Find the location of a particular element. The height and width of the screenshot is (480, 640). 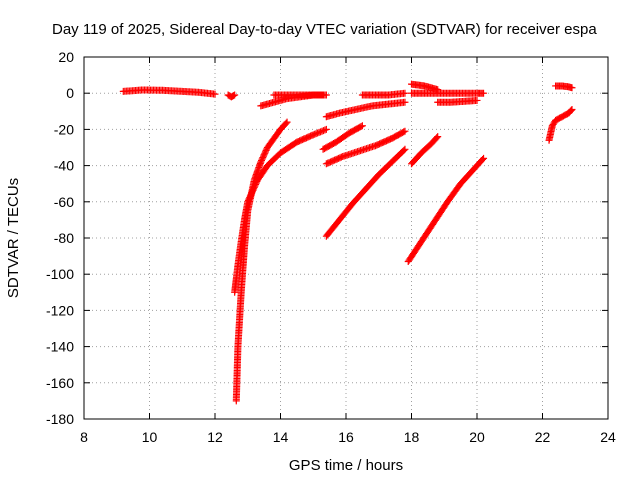

series-arc4 is located at coordinates (280, 210).